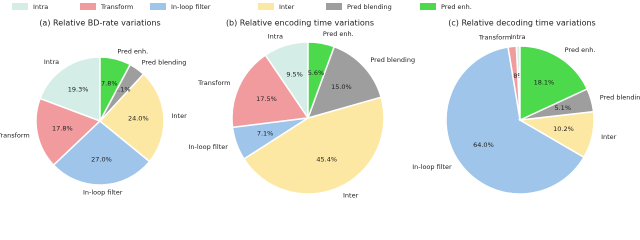 This screenshot has width=640, height=240. I want to click on value-label: 18.1%, so click(544, 83).